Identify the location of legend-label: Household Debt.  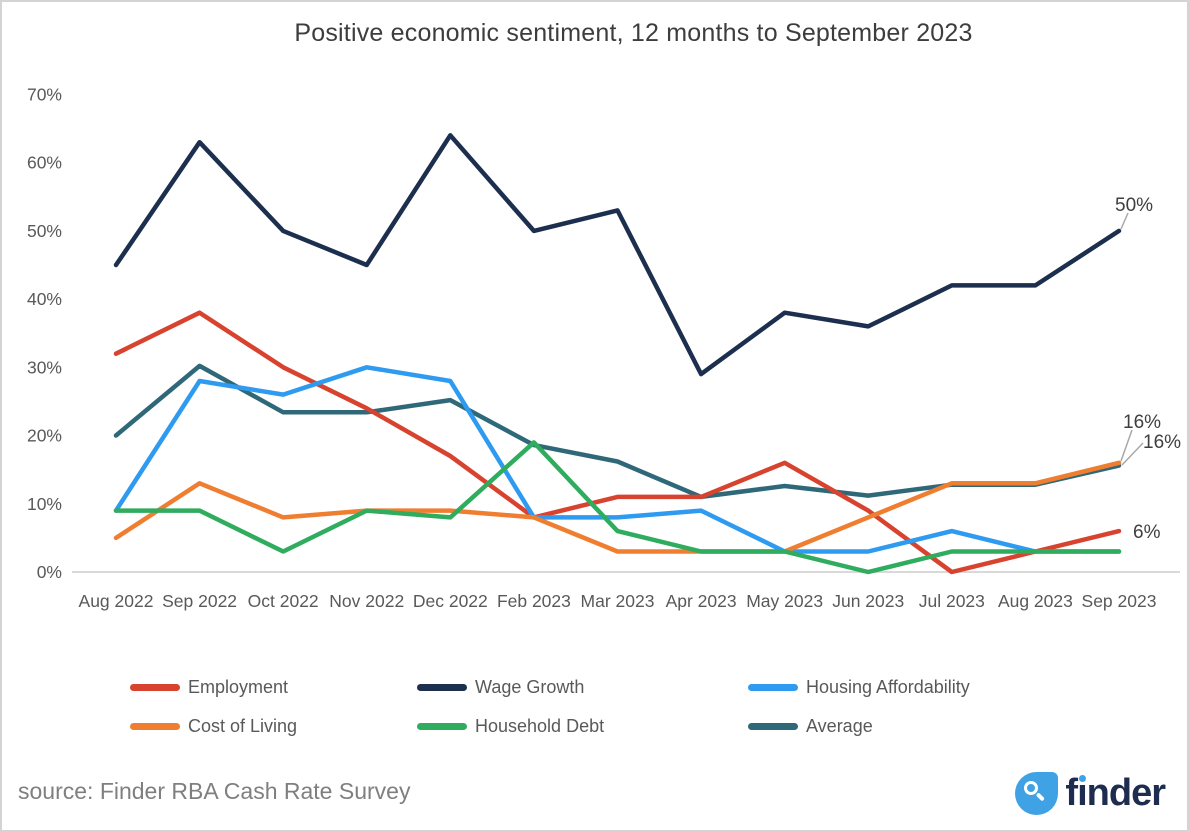
(540, 726).